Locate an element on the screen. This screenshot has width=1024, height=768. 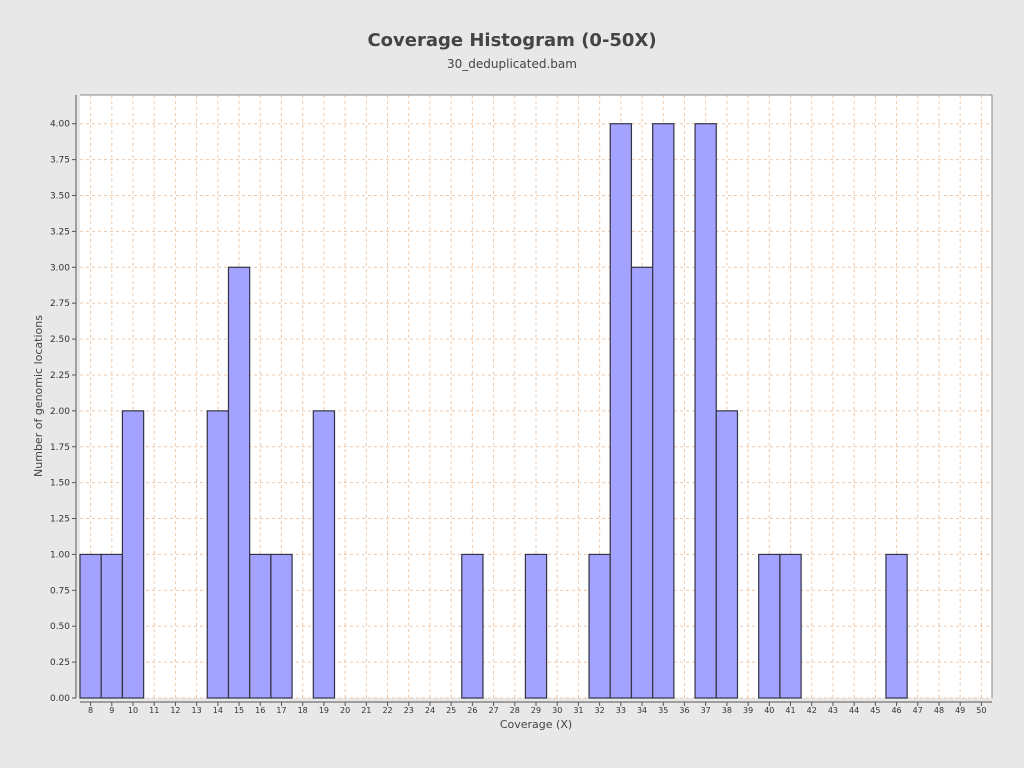
x-tick-label: 43 is located at coordinates (833, 710).